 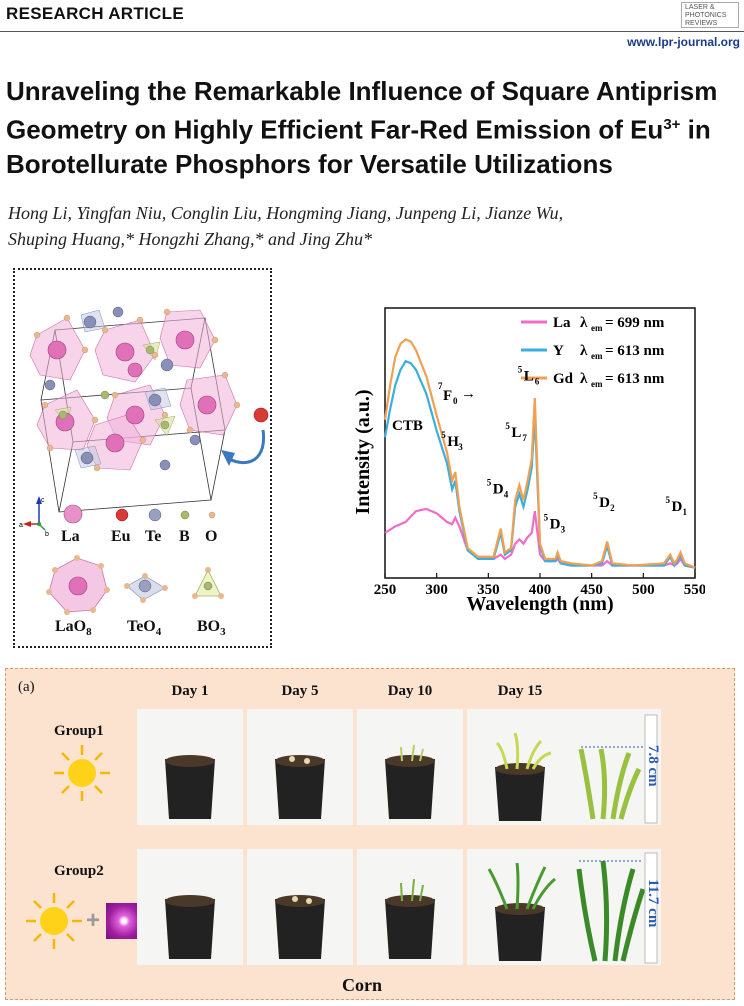 What do you see at coordinates (78, 585) in the screenshot?
I see `lao8-polyhedron` at bounding box center [78, 585].